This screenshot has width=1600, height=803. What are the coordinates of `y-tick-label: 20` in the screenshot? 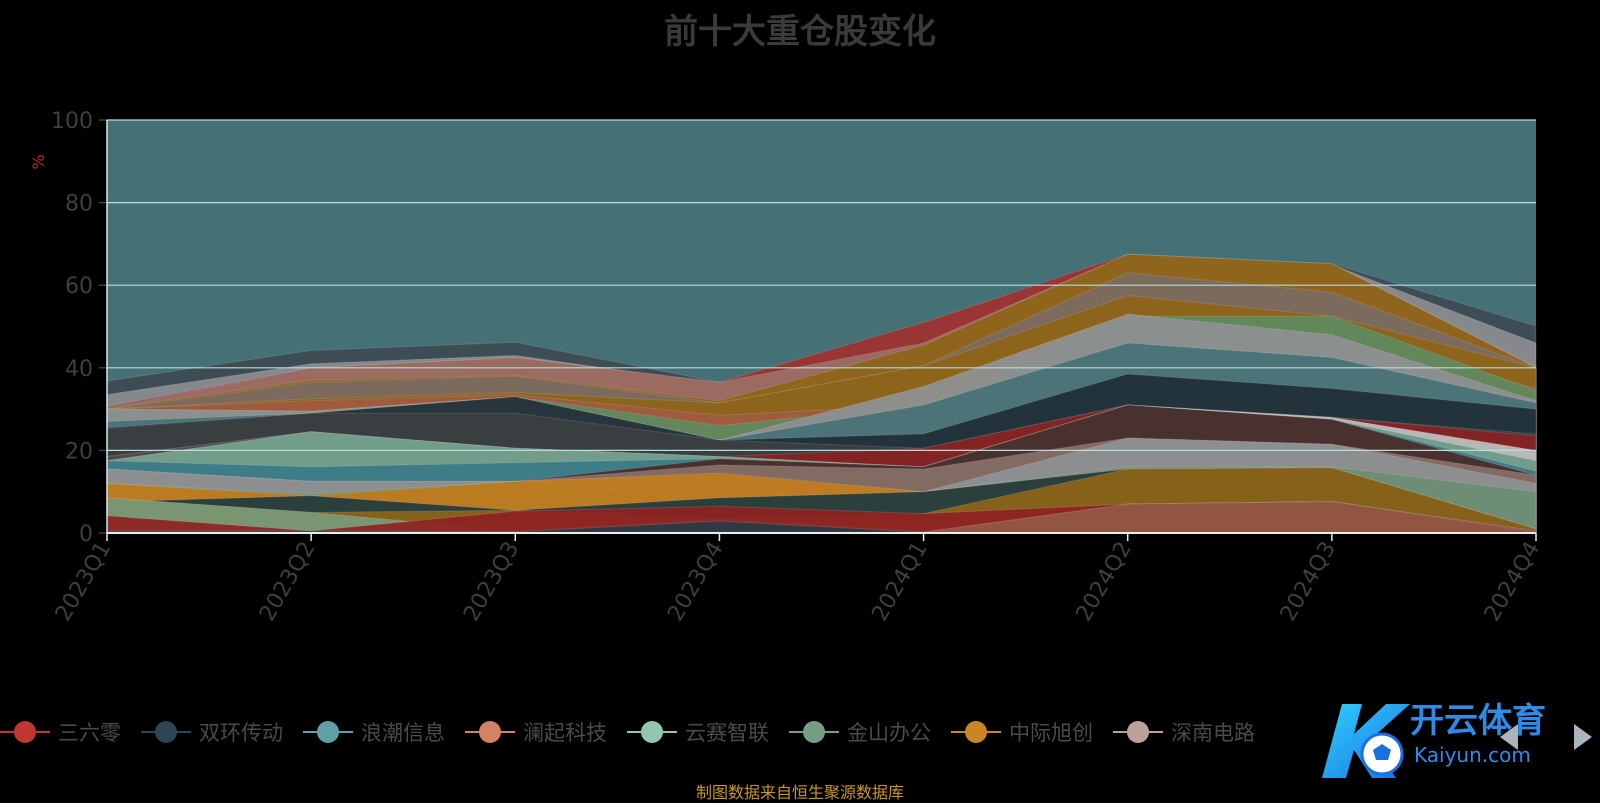 It's located at (79, 451).